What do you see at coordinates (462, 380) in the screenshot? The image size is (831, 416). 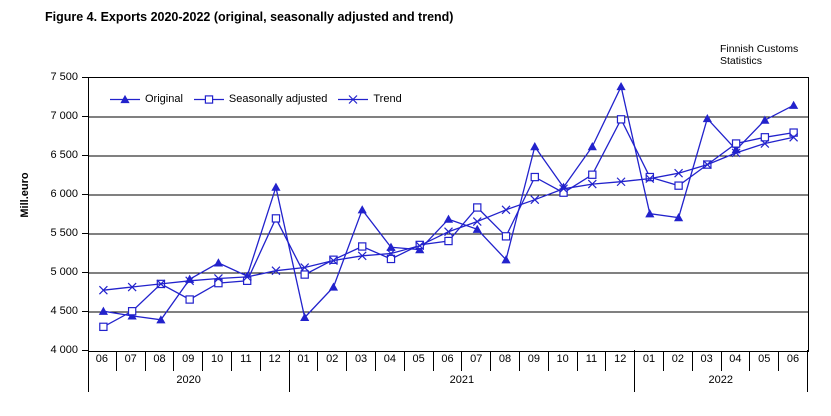 I see `year-label: 2021` at bounding box center [462, 380].